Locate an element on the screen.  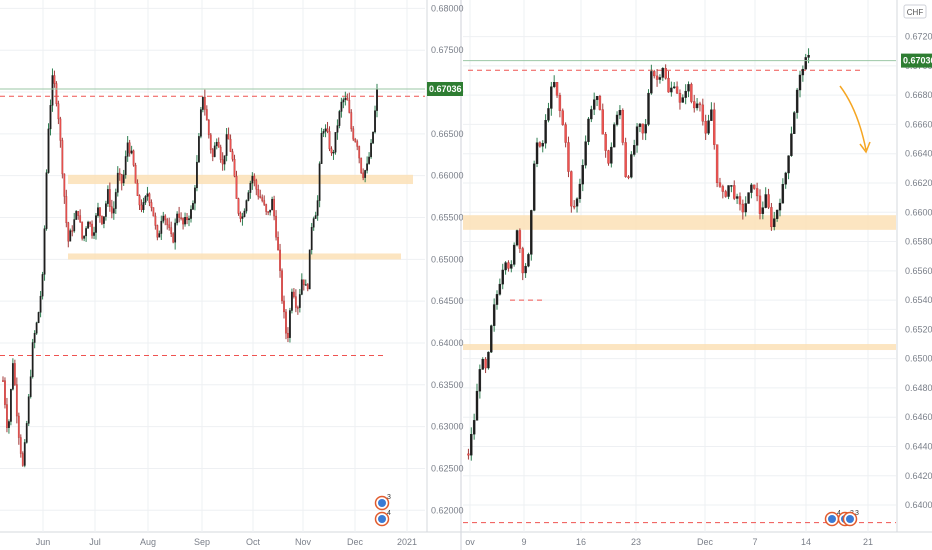
left-y-tick-label: 0.64500 is located at coordinates (447, 301).